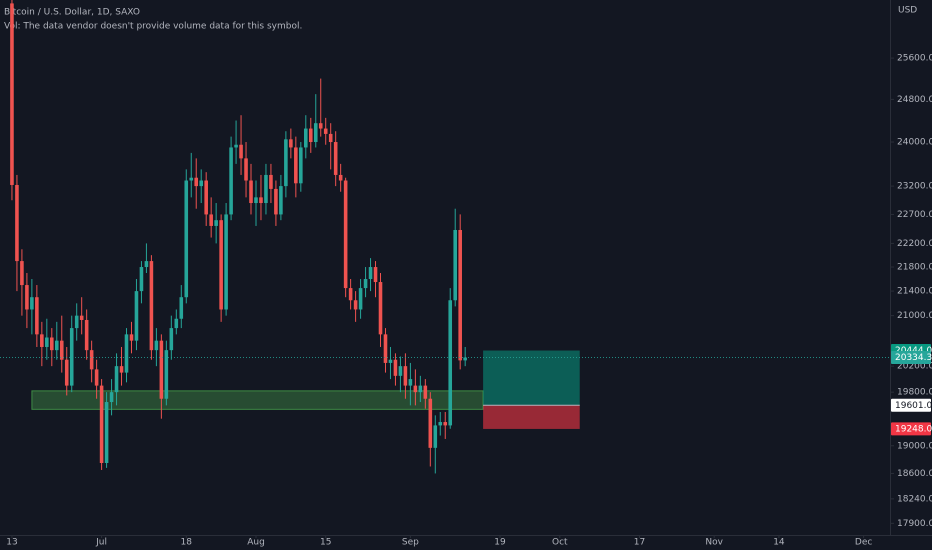  What do you see at coordinates (101, 543) in the screenshot?
I see `x-tick-label: Jul` at bounding box center [101, 543].